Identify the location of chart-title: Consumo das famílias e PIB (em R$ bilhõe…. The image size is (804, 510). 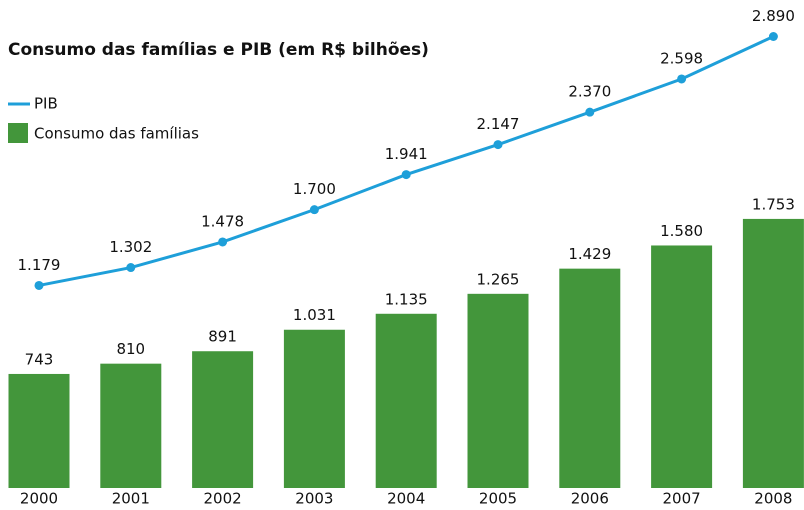
(218, 50).